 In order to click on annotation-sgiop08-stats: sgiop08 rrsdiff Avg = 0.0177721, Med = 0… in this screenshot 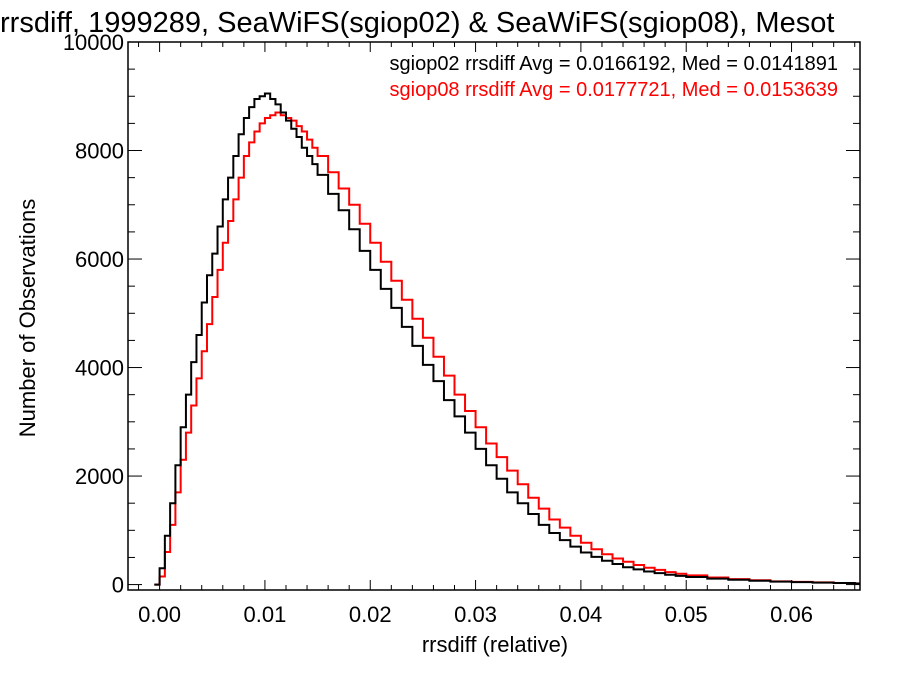, I will do `click(614, 90)`.